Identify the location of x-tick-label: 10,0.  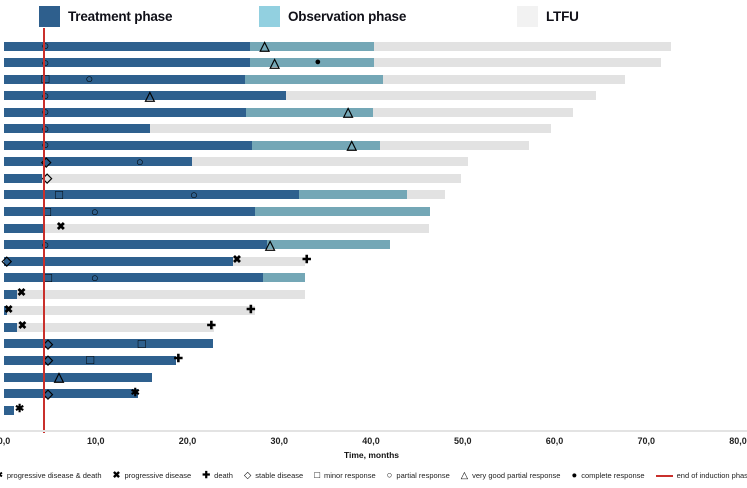
(95, 441).